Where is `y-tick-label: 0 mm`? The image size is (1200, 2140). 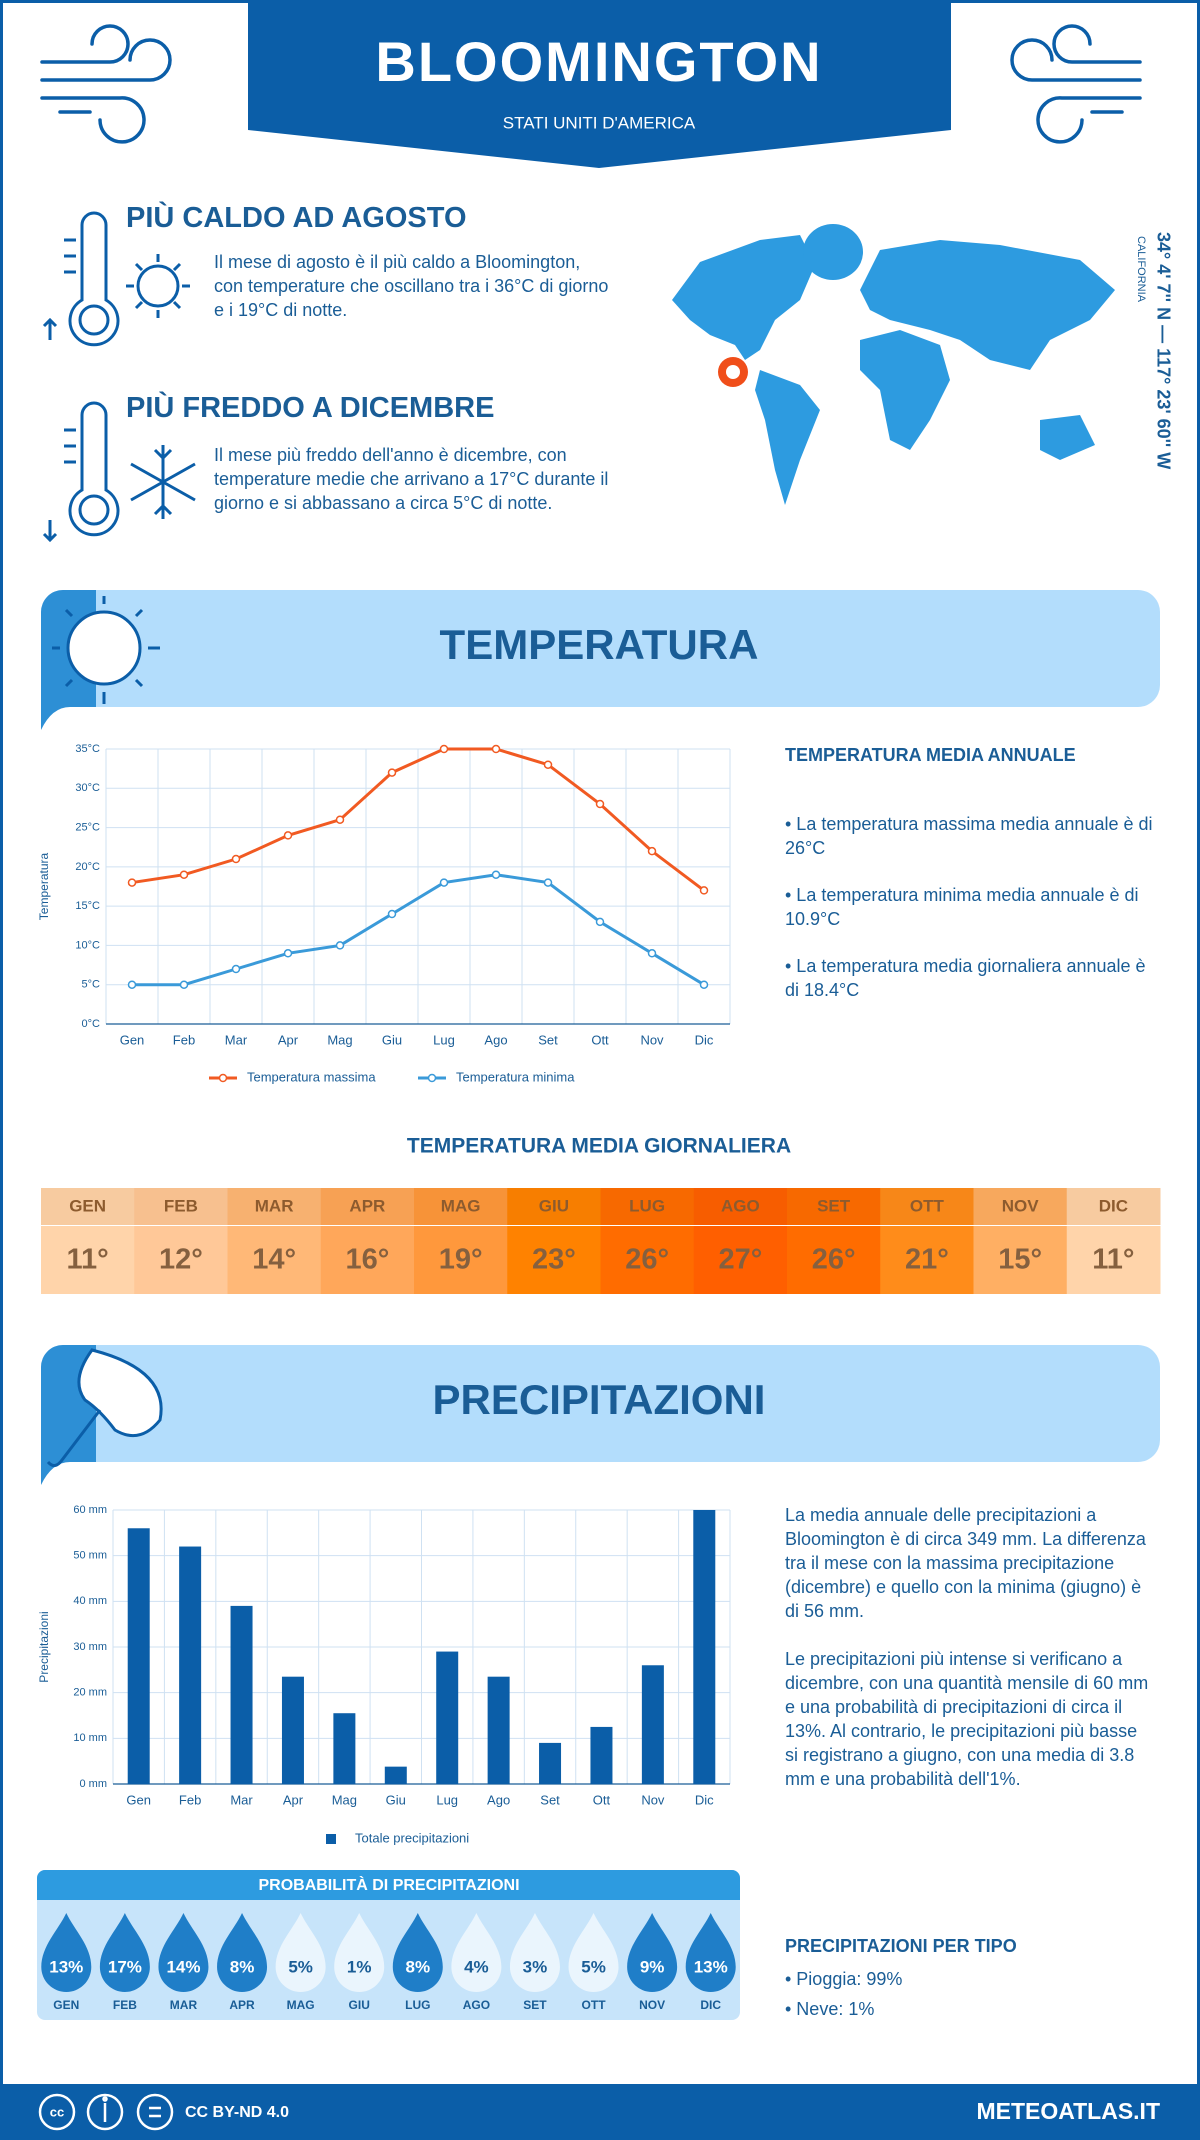
y-tick-label: 0 mm is located at coordinates (94, 1784).